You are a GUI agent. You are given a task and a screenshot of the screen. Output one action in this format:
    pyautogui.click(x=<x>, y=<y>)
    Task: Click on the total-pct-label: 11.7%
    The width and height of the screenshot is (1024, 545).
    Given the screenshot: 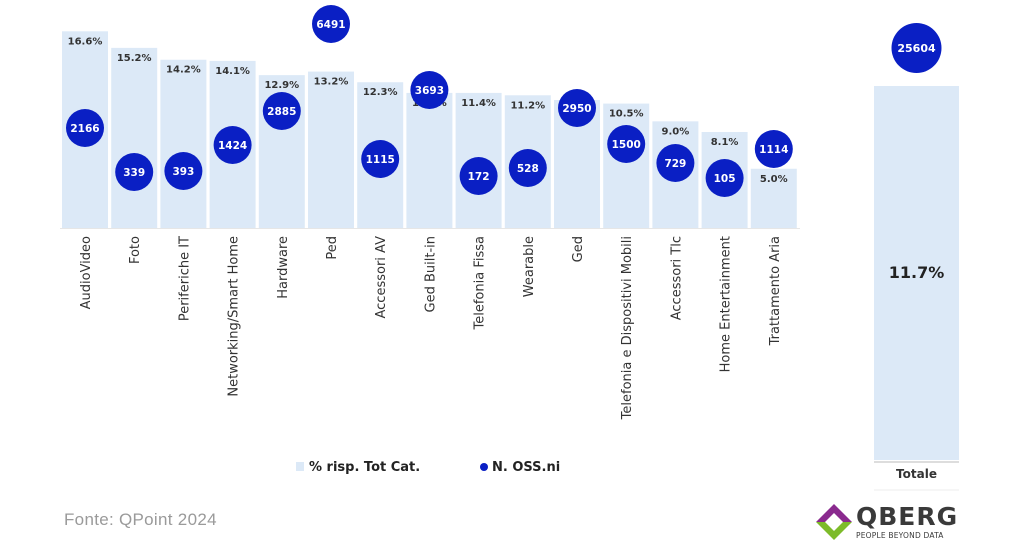 What is the action you would take?
    pyautogui.click(x=917, y=272)
    